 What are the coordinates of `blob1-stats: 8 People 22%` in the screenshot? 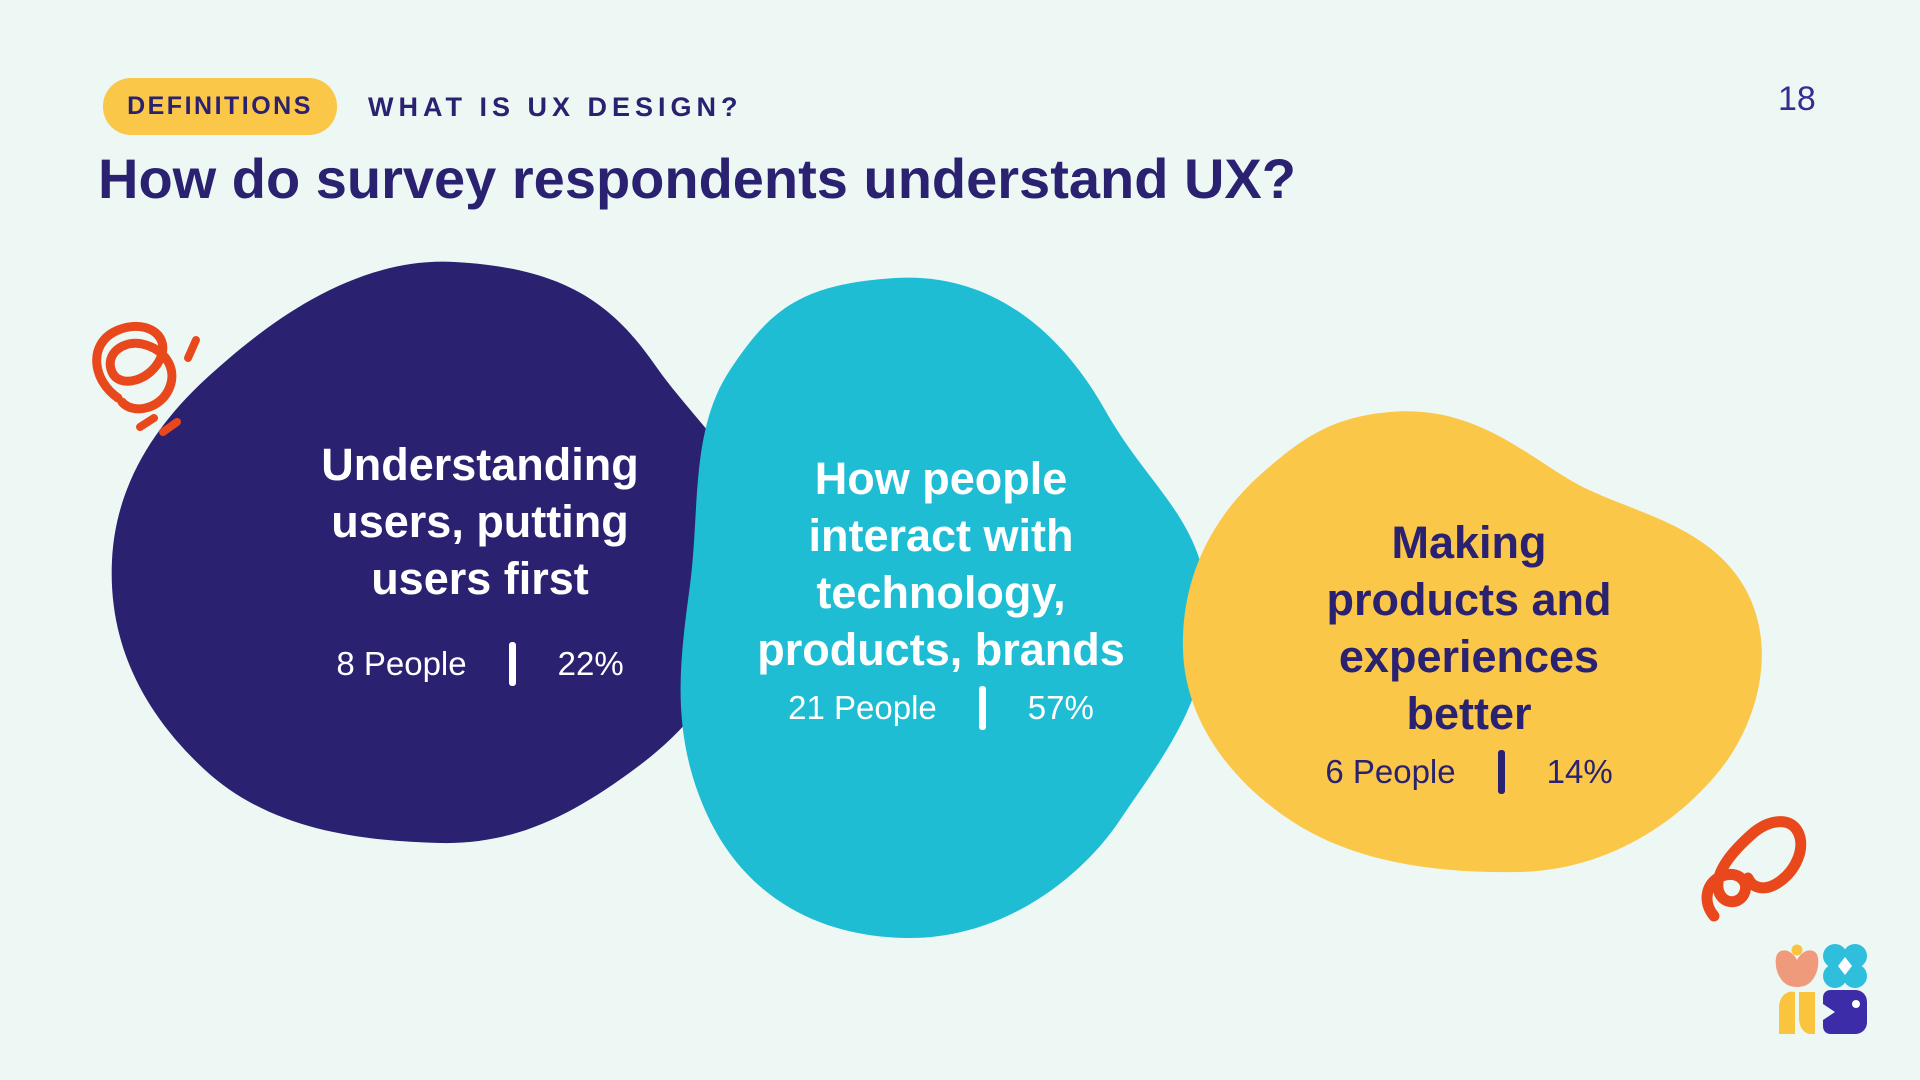 It's located at (480, 664).